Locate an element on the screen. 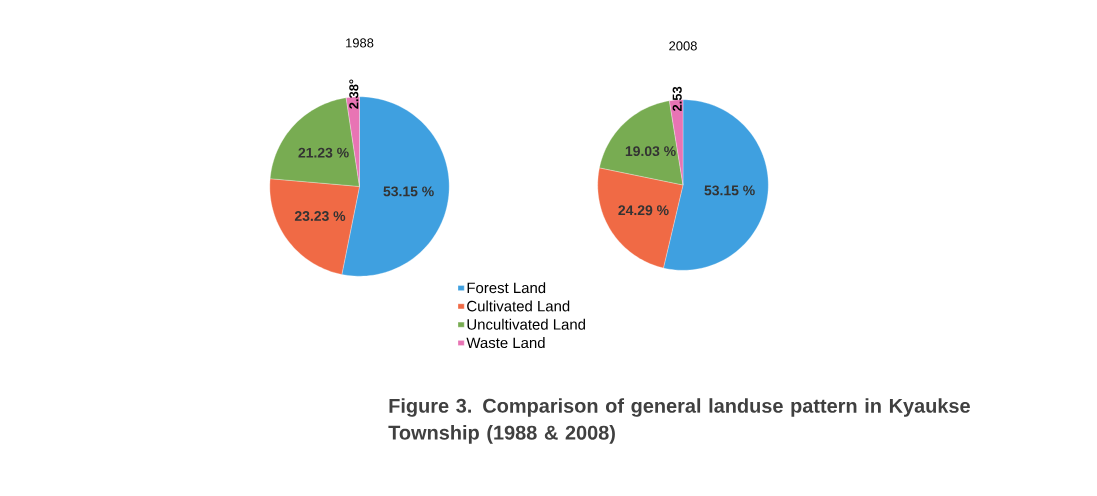 This screenshot has height=496, width=1097. data-label: 23.23 % is located at coordinates (320, 216).